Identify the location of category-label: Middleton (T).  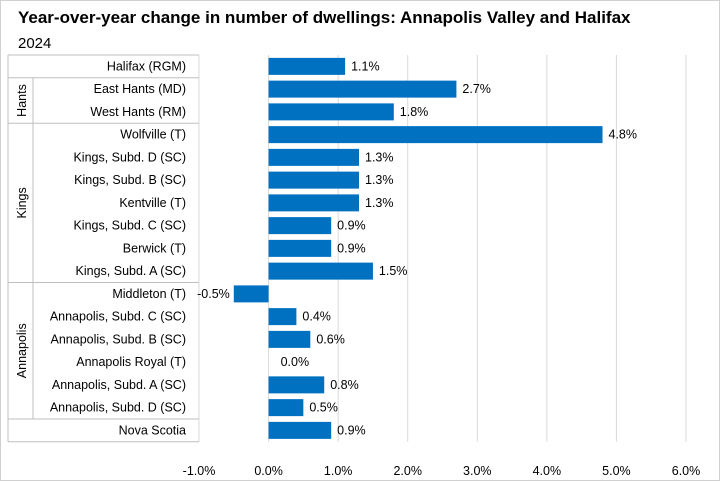
(149, 294).